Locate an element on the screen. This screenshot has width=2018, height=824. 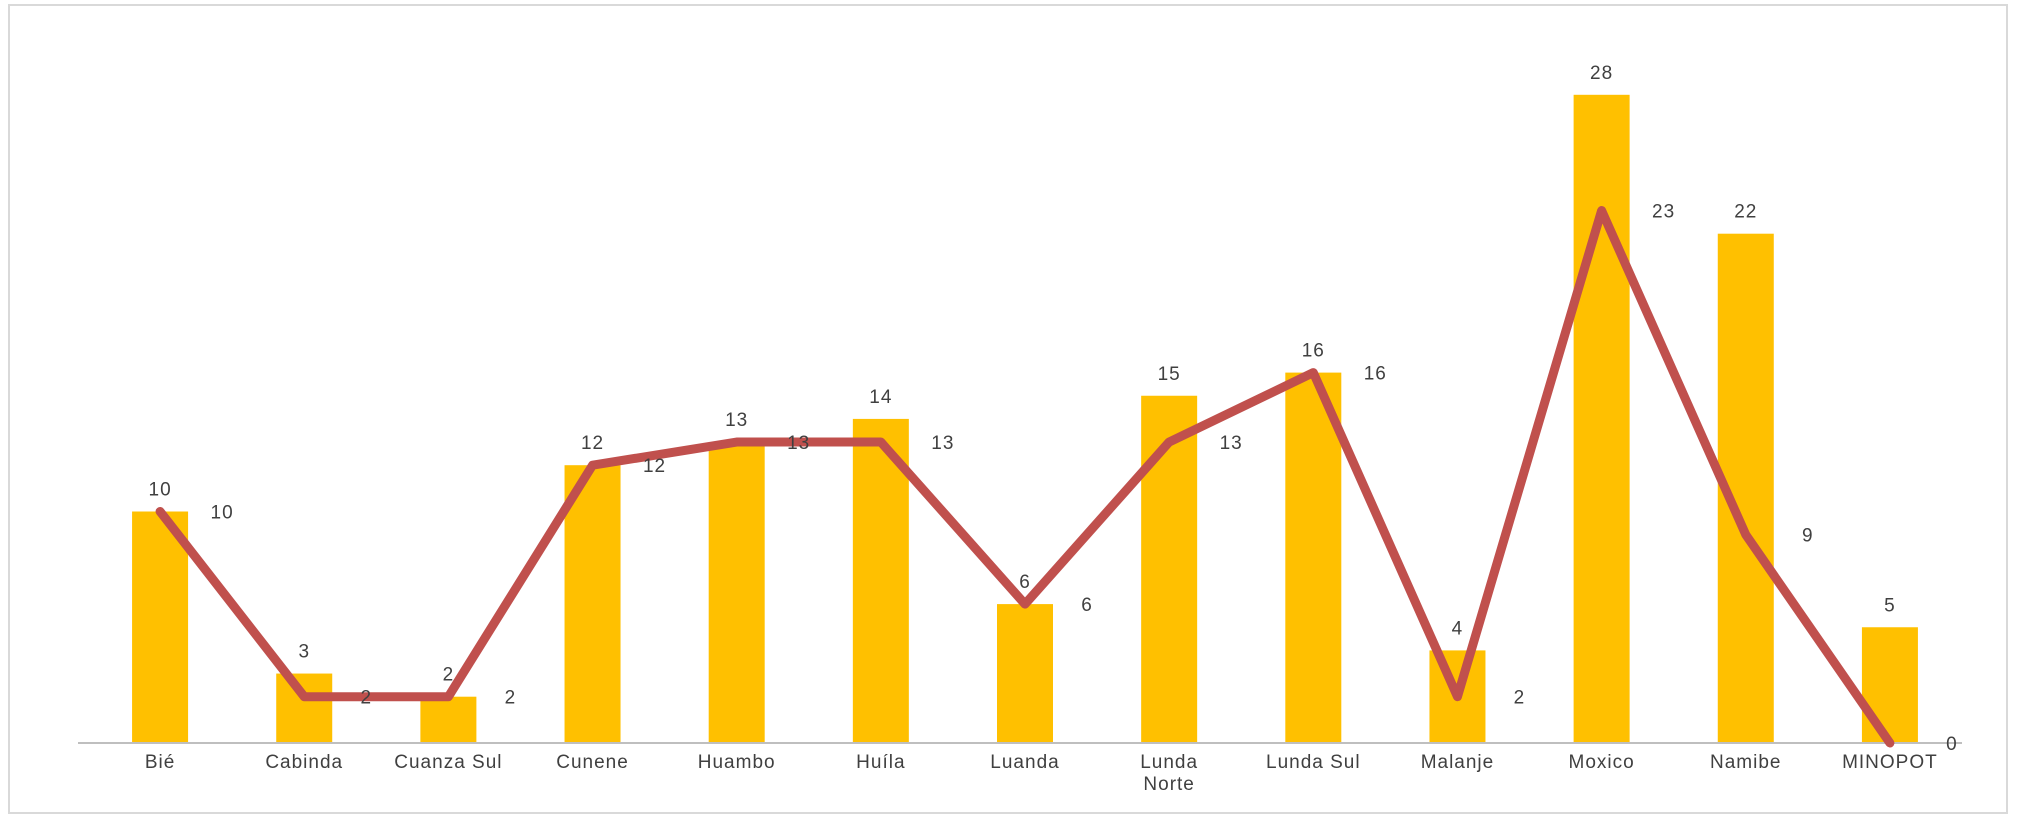
bar-value-label-5: 14 is located at coordinates (880, 397).